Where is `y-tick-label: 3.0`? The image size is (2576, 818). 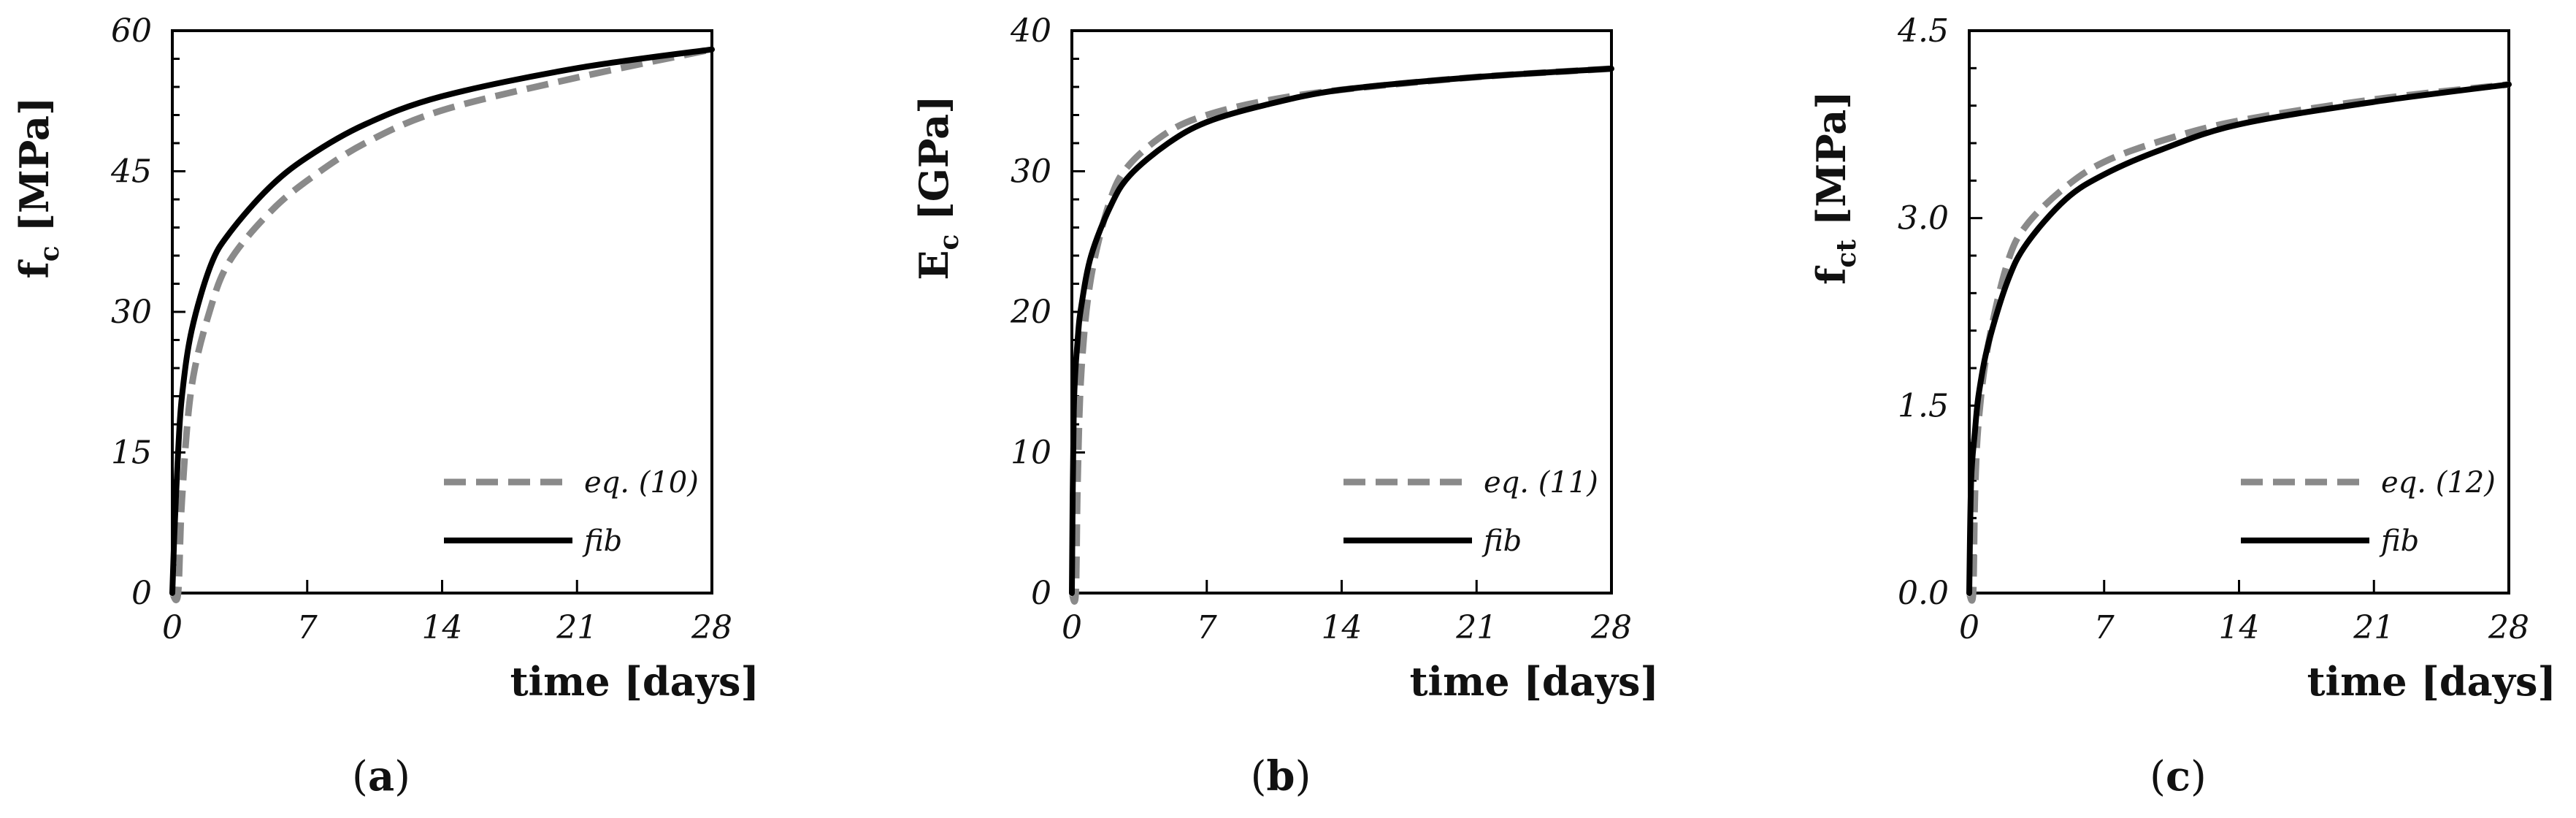 y-tick-label: 3.0 is located at coordinates (1923, 218).